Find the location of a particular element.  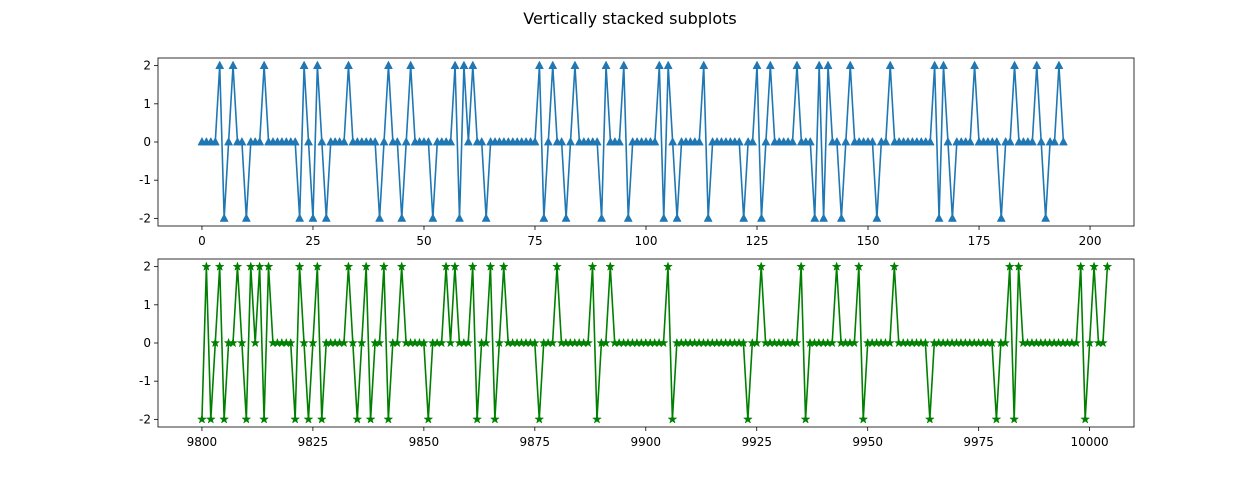

x-tick-label: 50 is located at coordinates (423, 241).